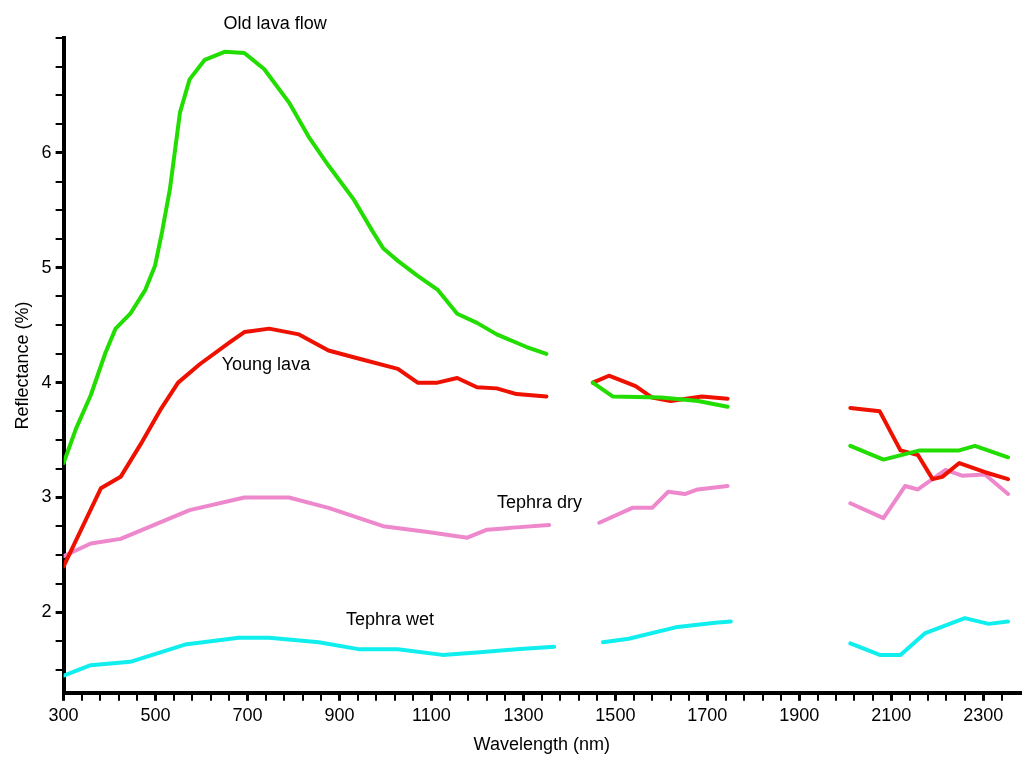  What do you see at coordinates (799, 714) in the screenshot?
I see `x-tick-label: 1900` at bounding box center [799, 714].